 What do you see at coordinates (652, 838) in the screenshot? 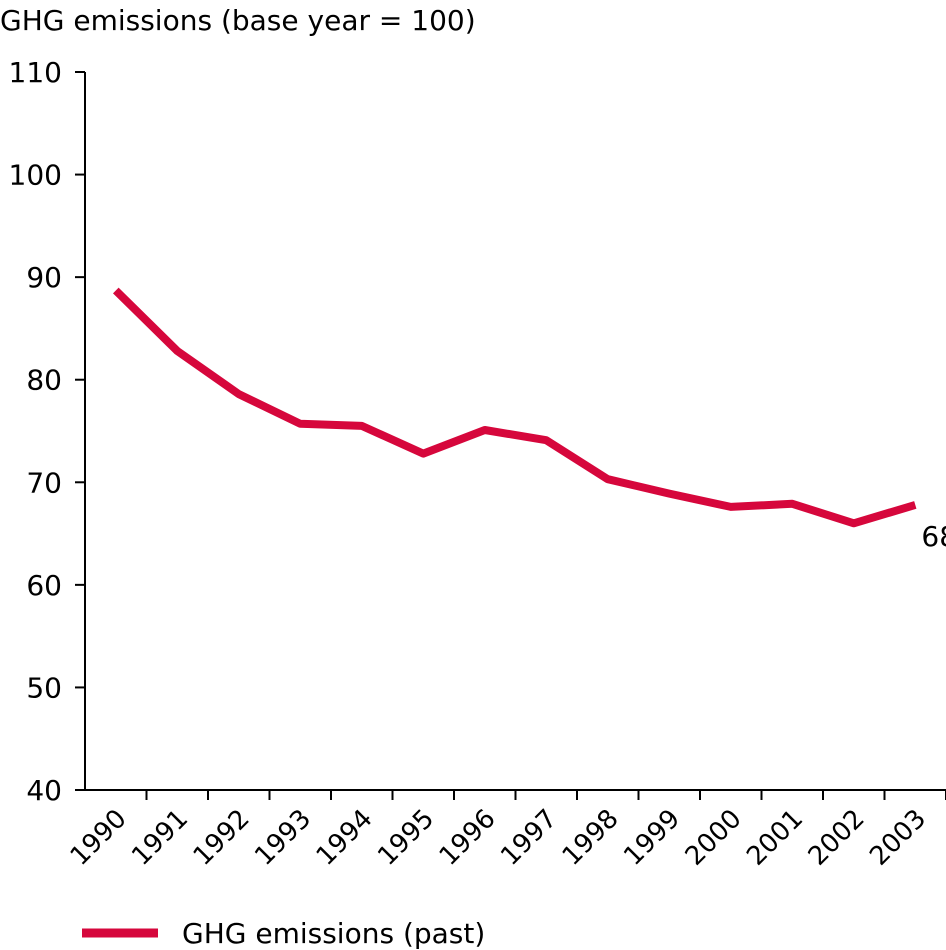
I see `x-tick-label: 1999` at bounding box center [652, 838].